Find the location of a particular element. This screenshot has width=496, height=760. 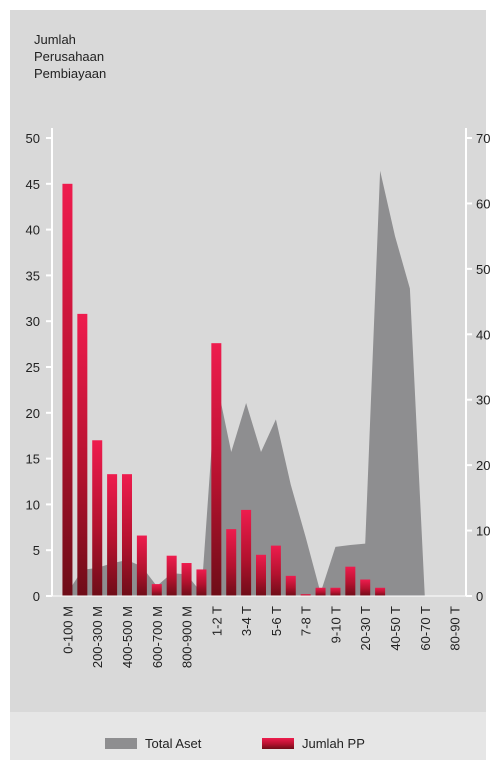

x-tick-label: 200-300 M is located at coordinates (97, 637).